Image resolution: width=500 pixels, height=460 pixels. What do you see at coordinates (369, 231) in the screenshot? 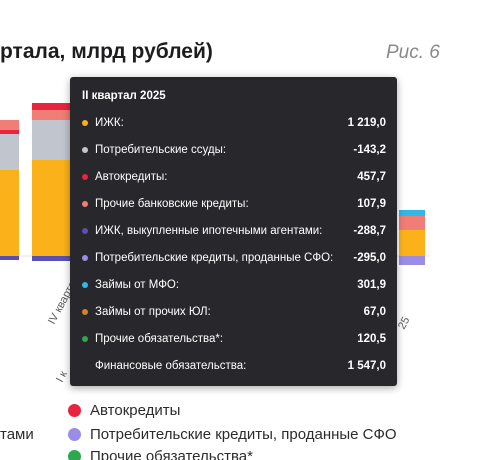
I see `tooltip-row-value: -288,7` at bounding box center [369, 231].